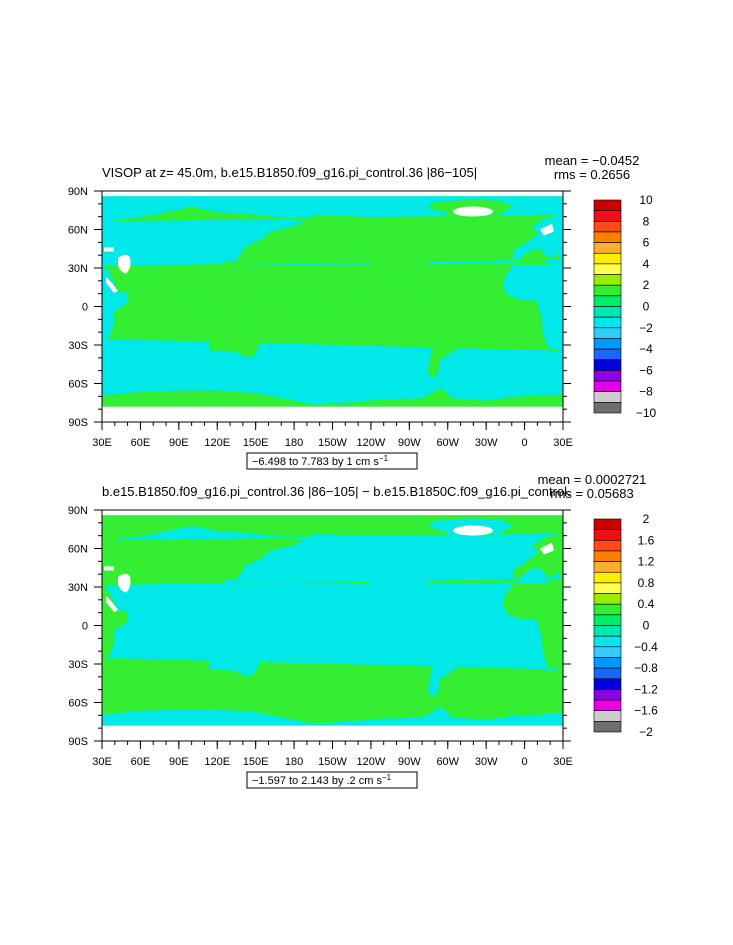 The width and height of the screenshot is (733, 945). What do you see at coordinates (646, 647) in the screenshot?
I see `colorbar-label: −0.4` at bounding box center [646, 647].